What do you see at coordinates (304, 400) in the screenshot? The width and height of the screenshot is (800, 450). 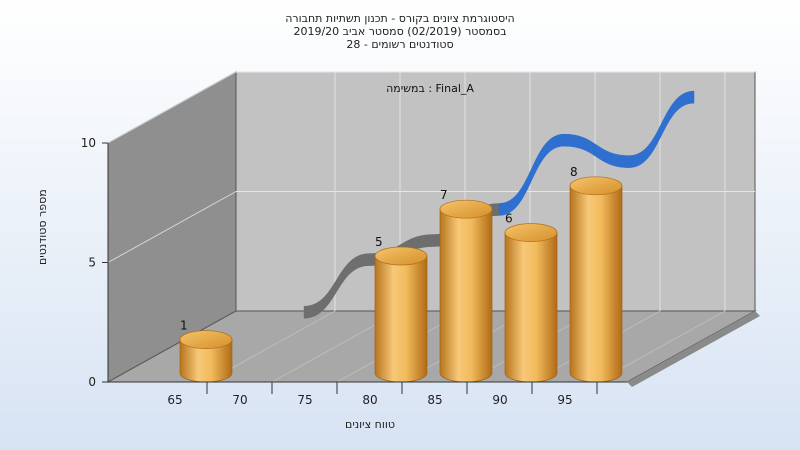 I see `x-tick-label-75: 75` at bounding box center [304, 400].